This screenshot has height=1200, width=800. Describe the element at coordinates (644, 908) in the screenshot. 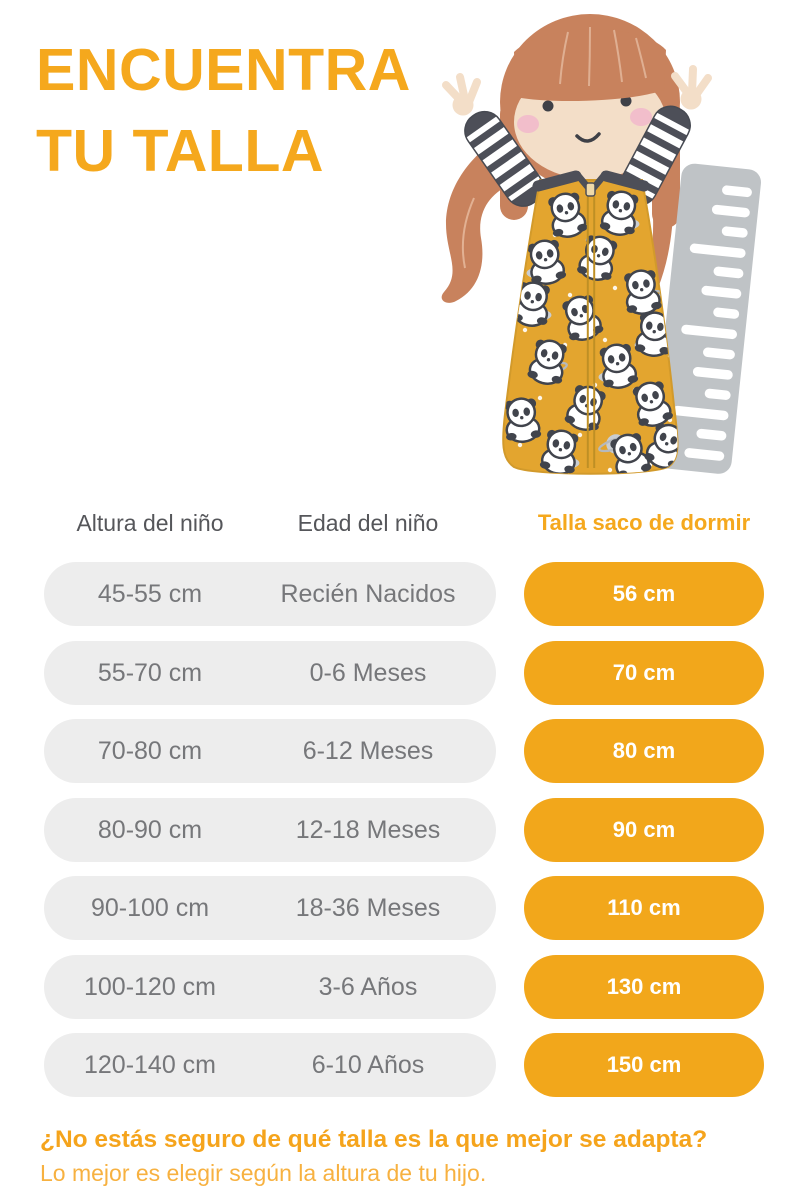

I see `size-pill: 110 cm` at that location.